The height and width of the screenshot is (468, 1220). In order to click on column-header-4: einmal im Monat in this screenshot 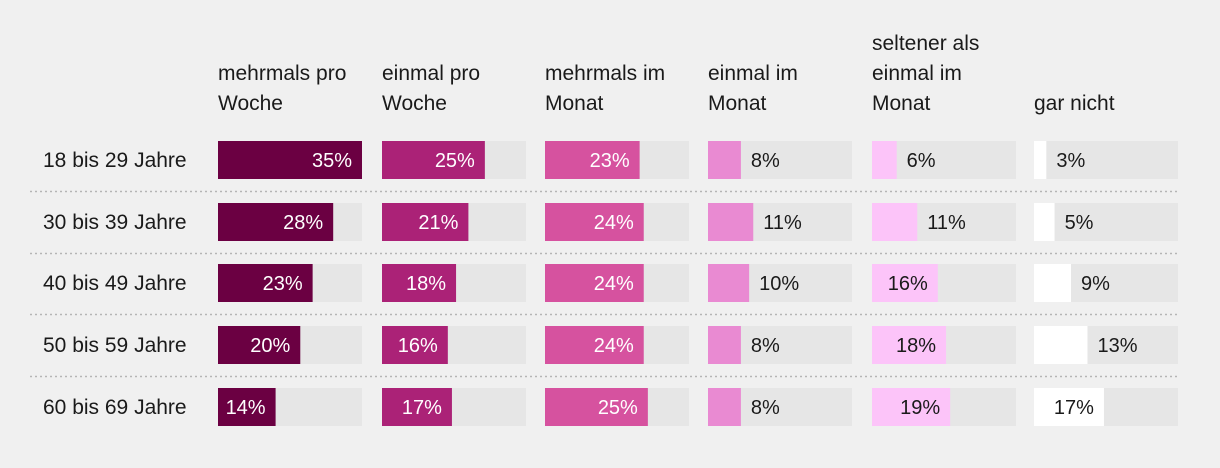, I will do `click(753, 88)`.